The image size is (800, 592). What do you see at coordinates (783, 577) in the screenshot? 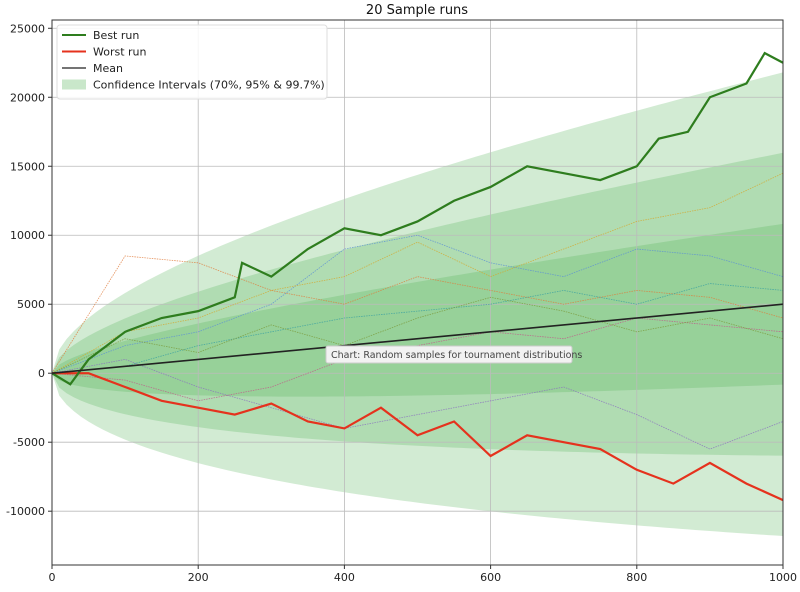
I see `x-tick-label: 1000` at bounding box center [783, 577].